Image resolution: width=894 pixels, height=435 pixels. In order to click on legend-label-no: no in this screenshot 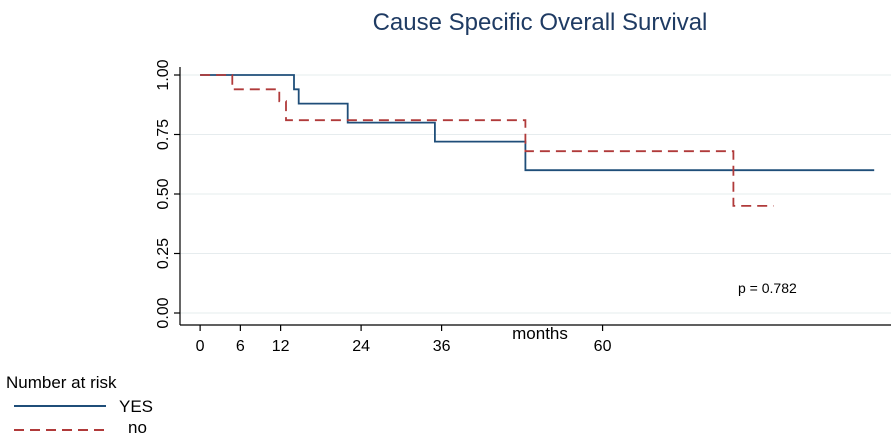, I will do `click(137, 426)`.